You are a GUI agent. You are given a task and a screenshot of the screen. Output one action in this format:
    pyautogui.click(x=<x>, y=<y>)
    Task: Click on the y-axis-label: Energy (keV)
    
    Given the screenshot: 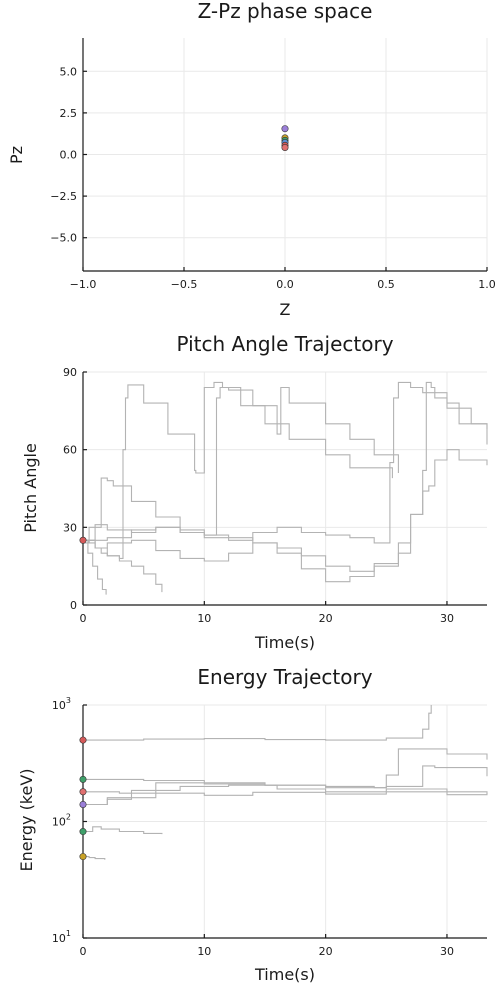 What is the action you would take?
    pyautogui.click(x=26, y=819)
    